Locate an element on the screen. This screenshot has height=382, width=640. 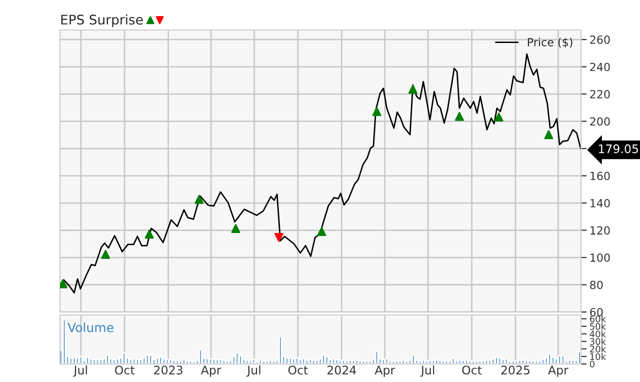
y-tick-label: 50k is located at coordinates (598, 326).